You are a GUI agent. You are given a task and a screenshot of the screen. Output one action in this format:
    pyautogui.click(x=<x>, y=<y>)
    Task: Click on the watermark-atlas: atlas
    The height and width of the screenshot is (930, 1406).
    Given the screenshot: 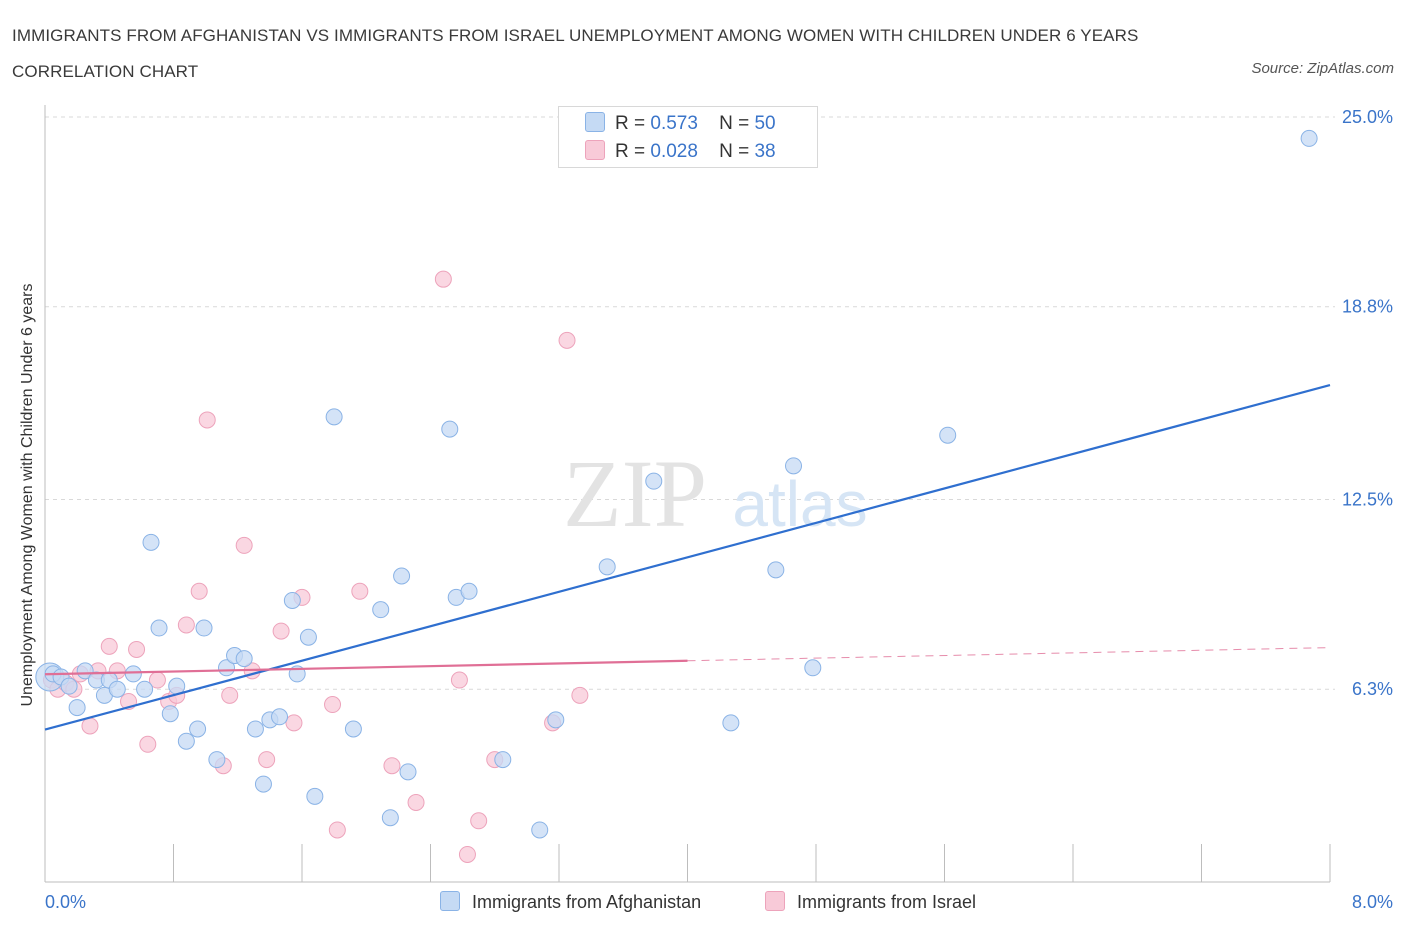 What is the action you would take?
    pyautogui.click(x=799, y=504)
    